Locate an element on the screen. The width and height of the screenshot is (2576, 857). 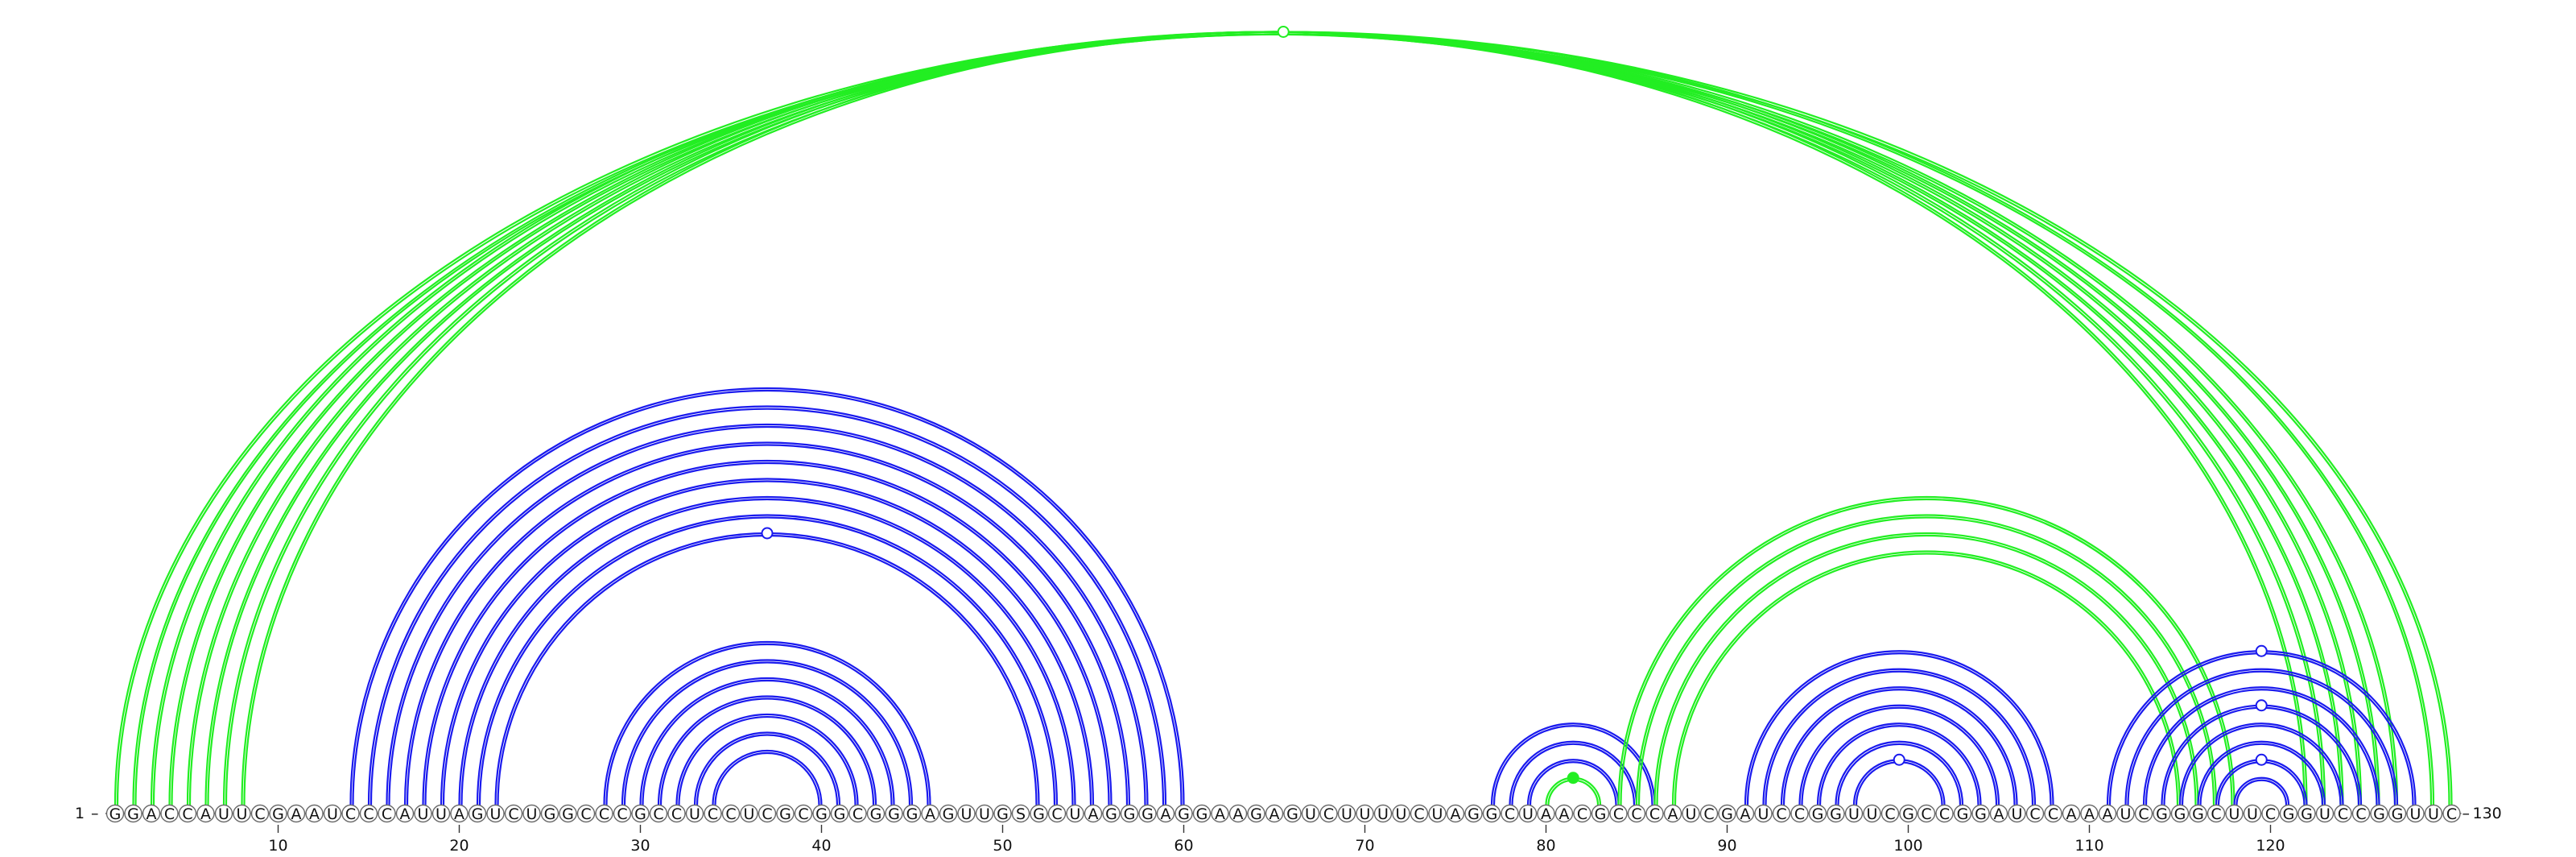
nucleotide-48-circle is located at coordinates (966, 813).